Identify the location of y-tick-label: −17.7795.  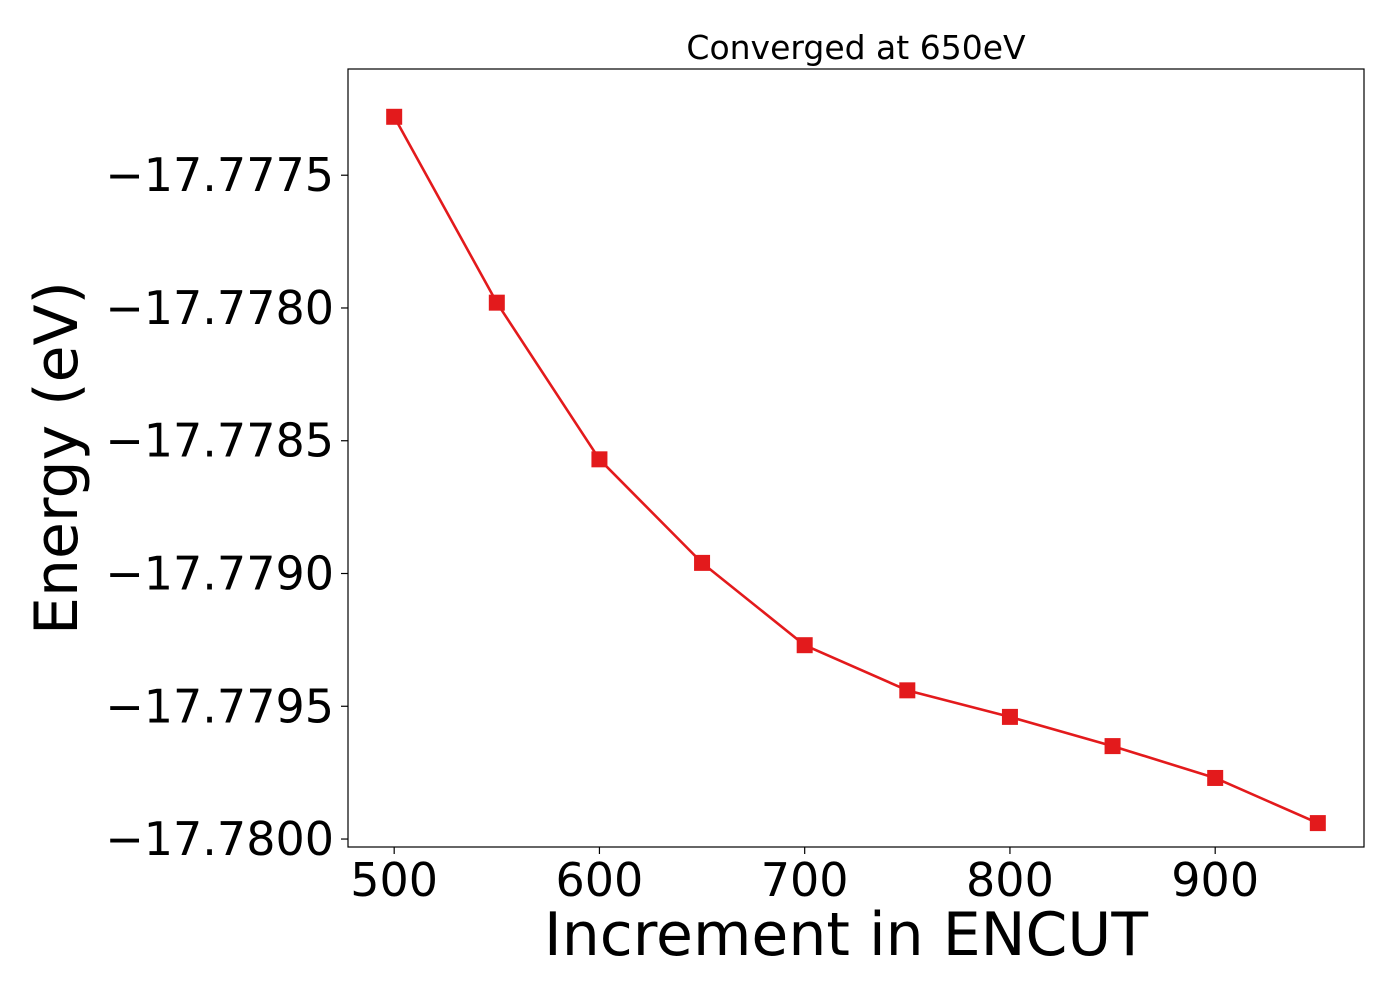
(219, 706).